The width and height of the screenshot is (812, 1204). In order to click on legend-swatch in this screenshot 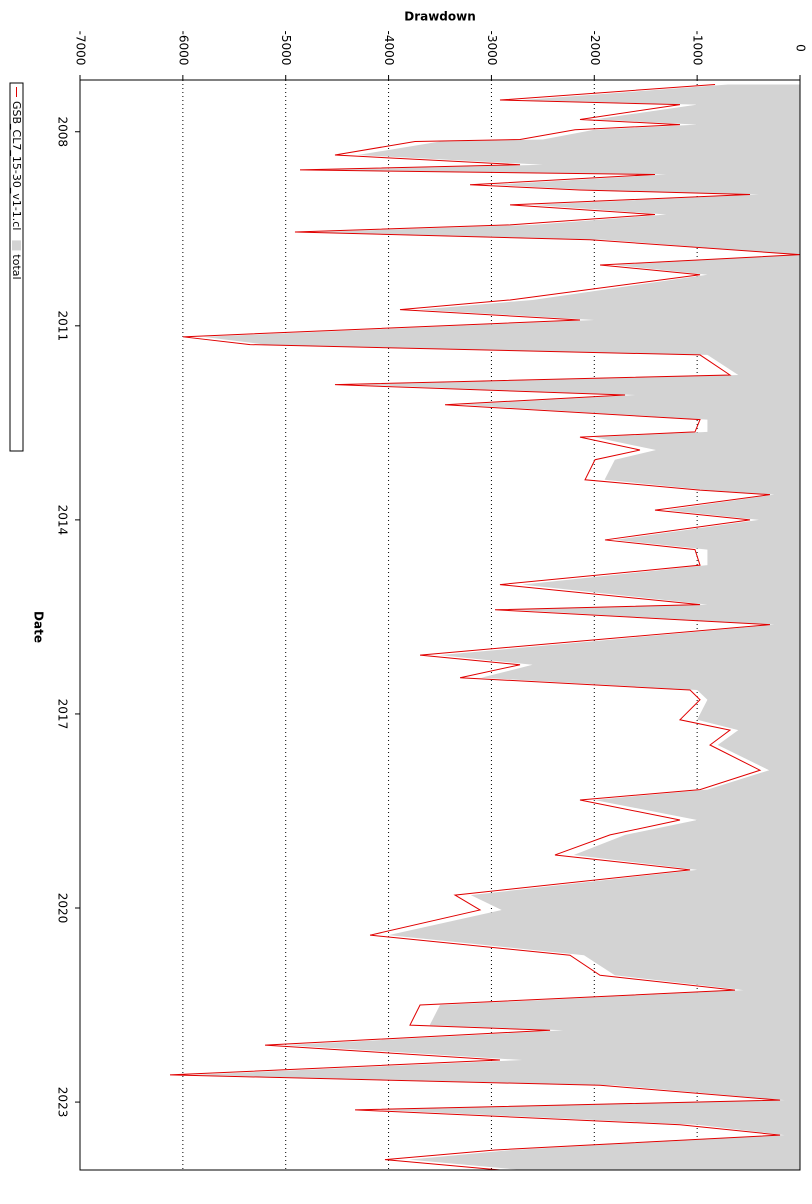, I will do `click(16, 245)`.